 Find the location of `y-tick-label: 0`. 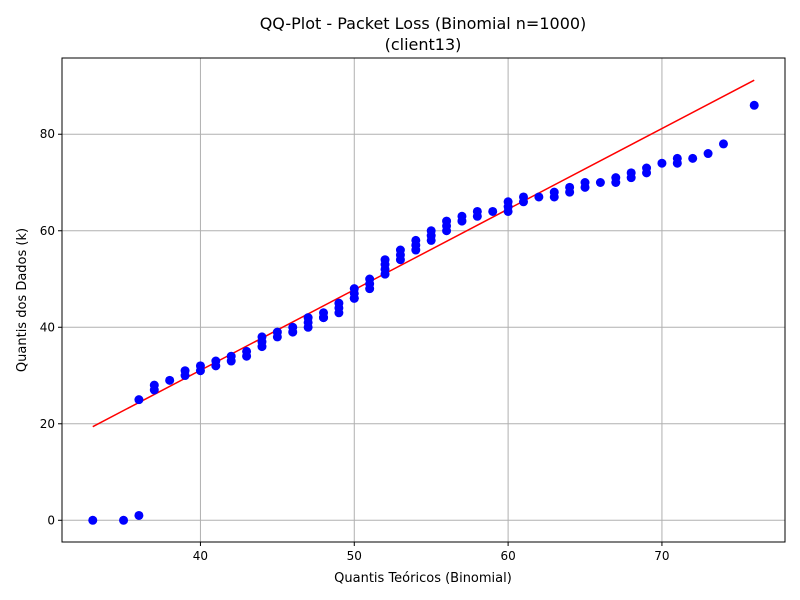

y-tick-label: 0 is located at coordinates (51, 520).